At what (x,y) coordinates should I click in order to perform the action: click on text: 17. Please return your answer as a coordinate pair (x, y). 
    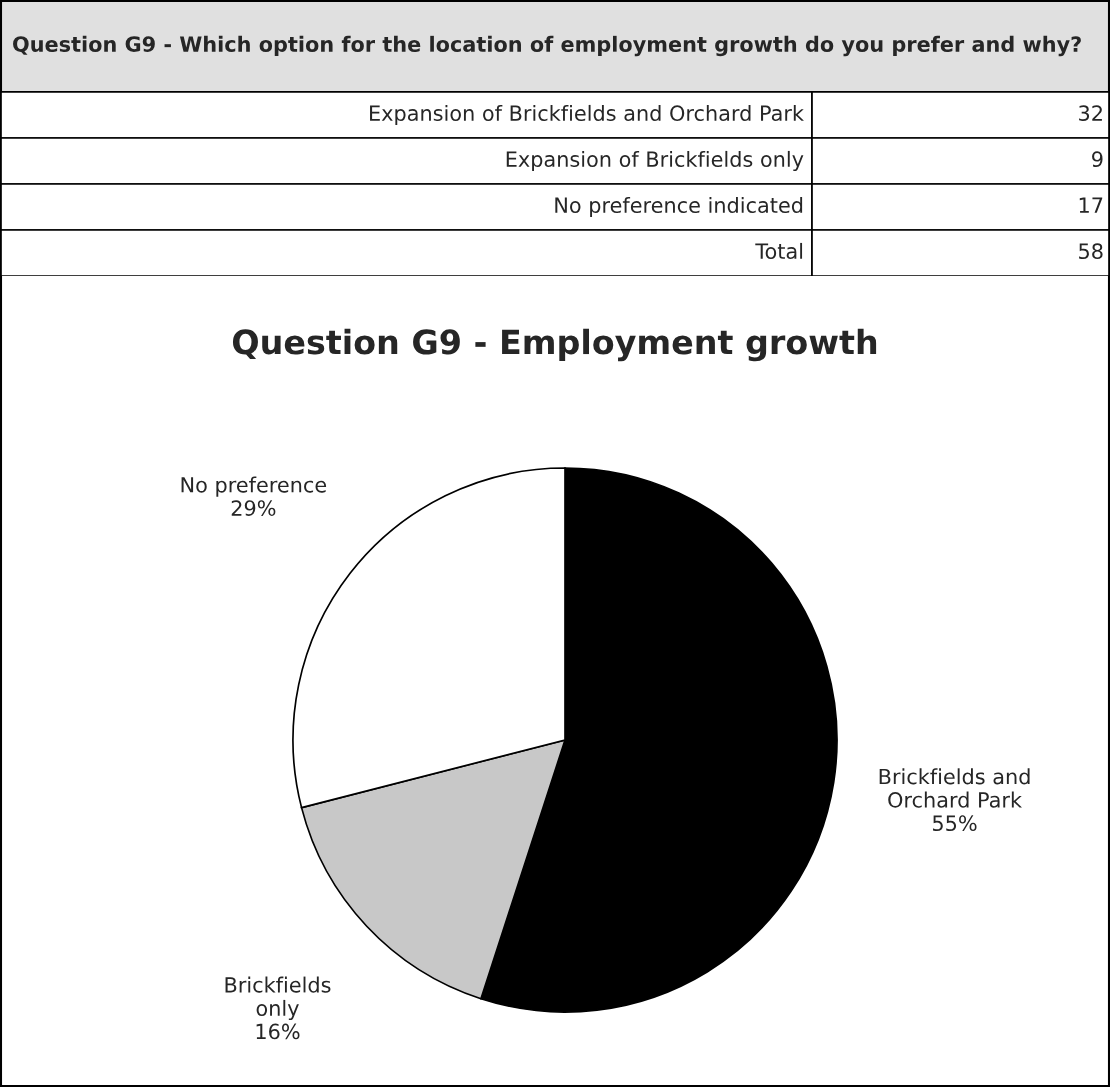
    Looking at the image, I should click on (1091, 205).